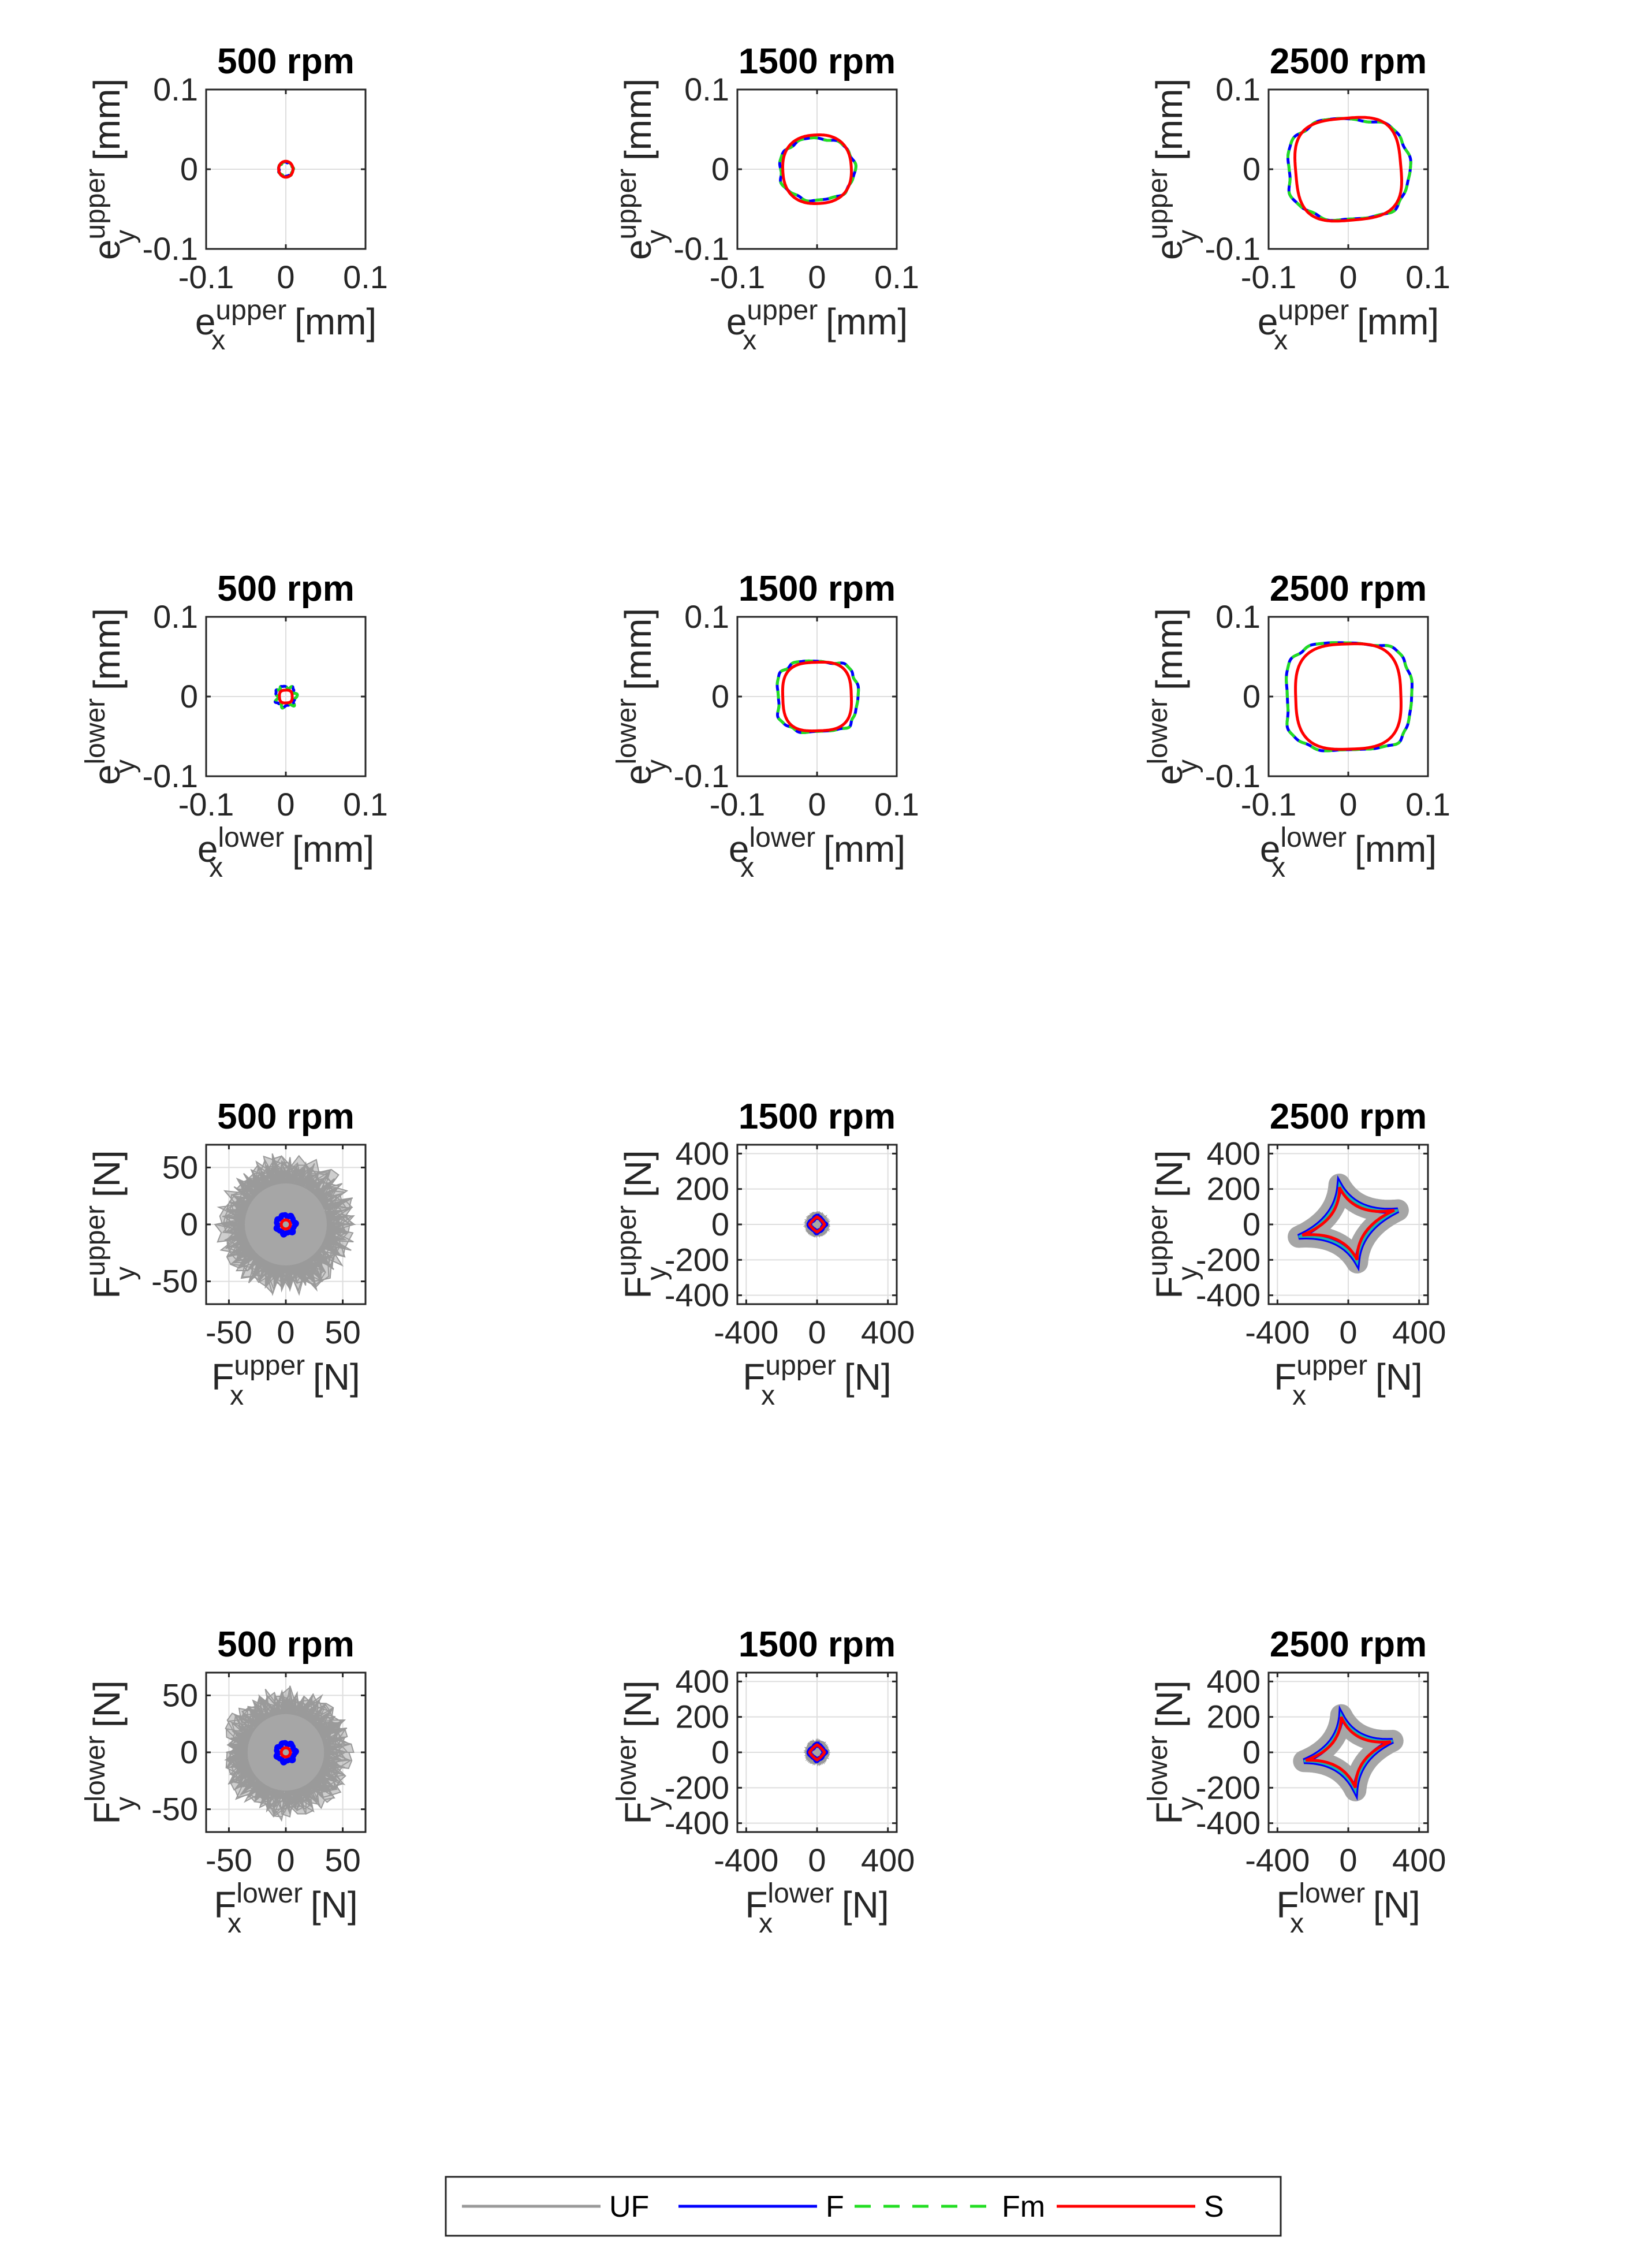 The height and width of the screenshot is (2260, 1652). I want to click on legend-label-S: S, so click(1214, 2207).